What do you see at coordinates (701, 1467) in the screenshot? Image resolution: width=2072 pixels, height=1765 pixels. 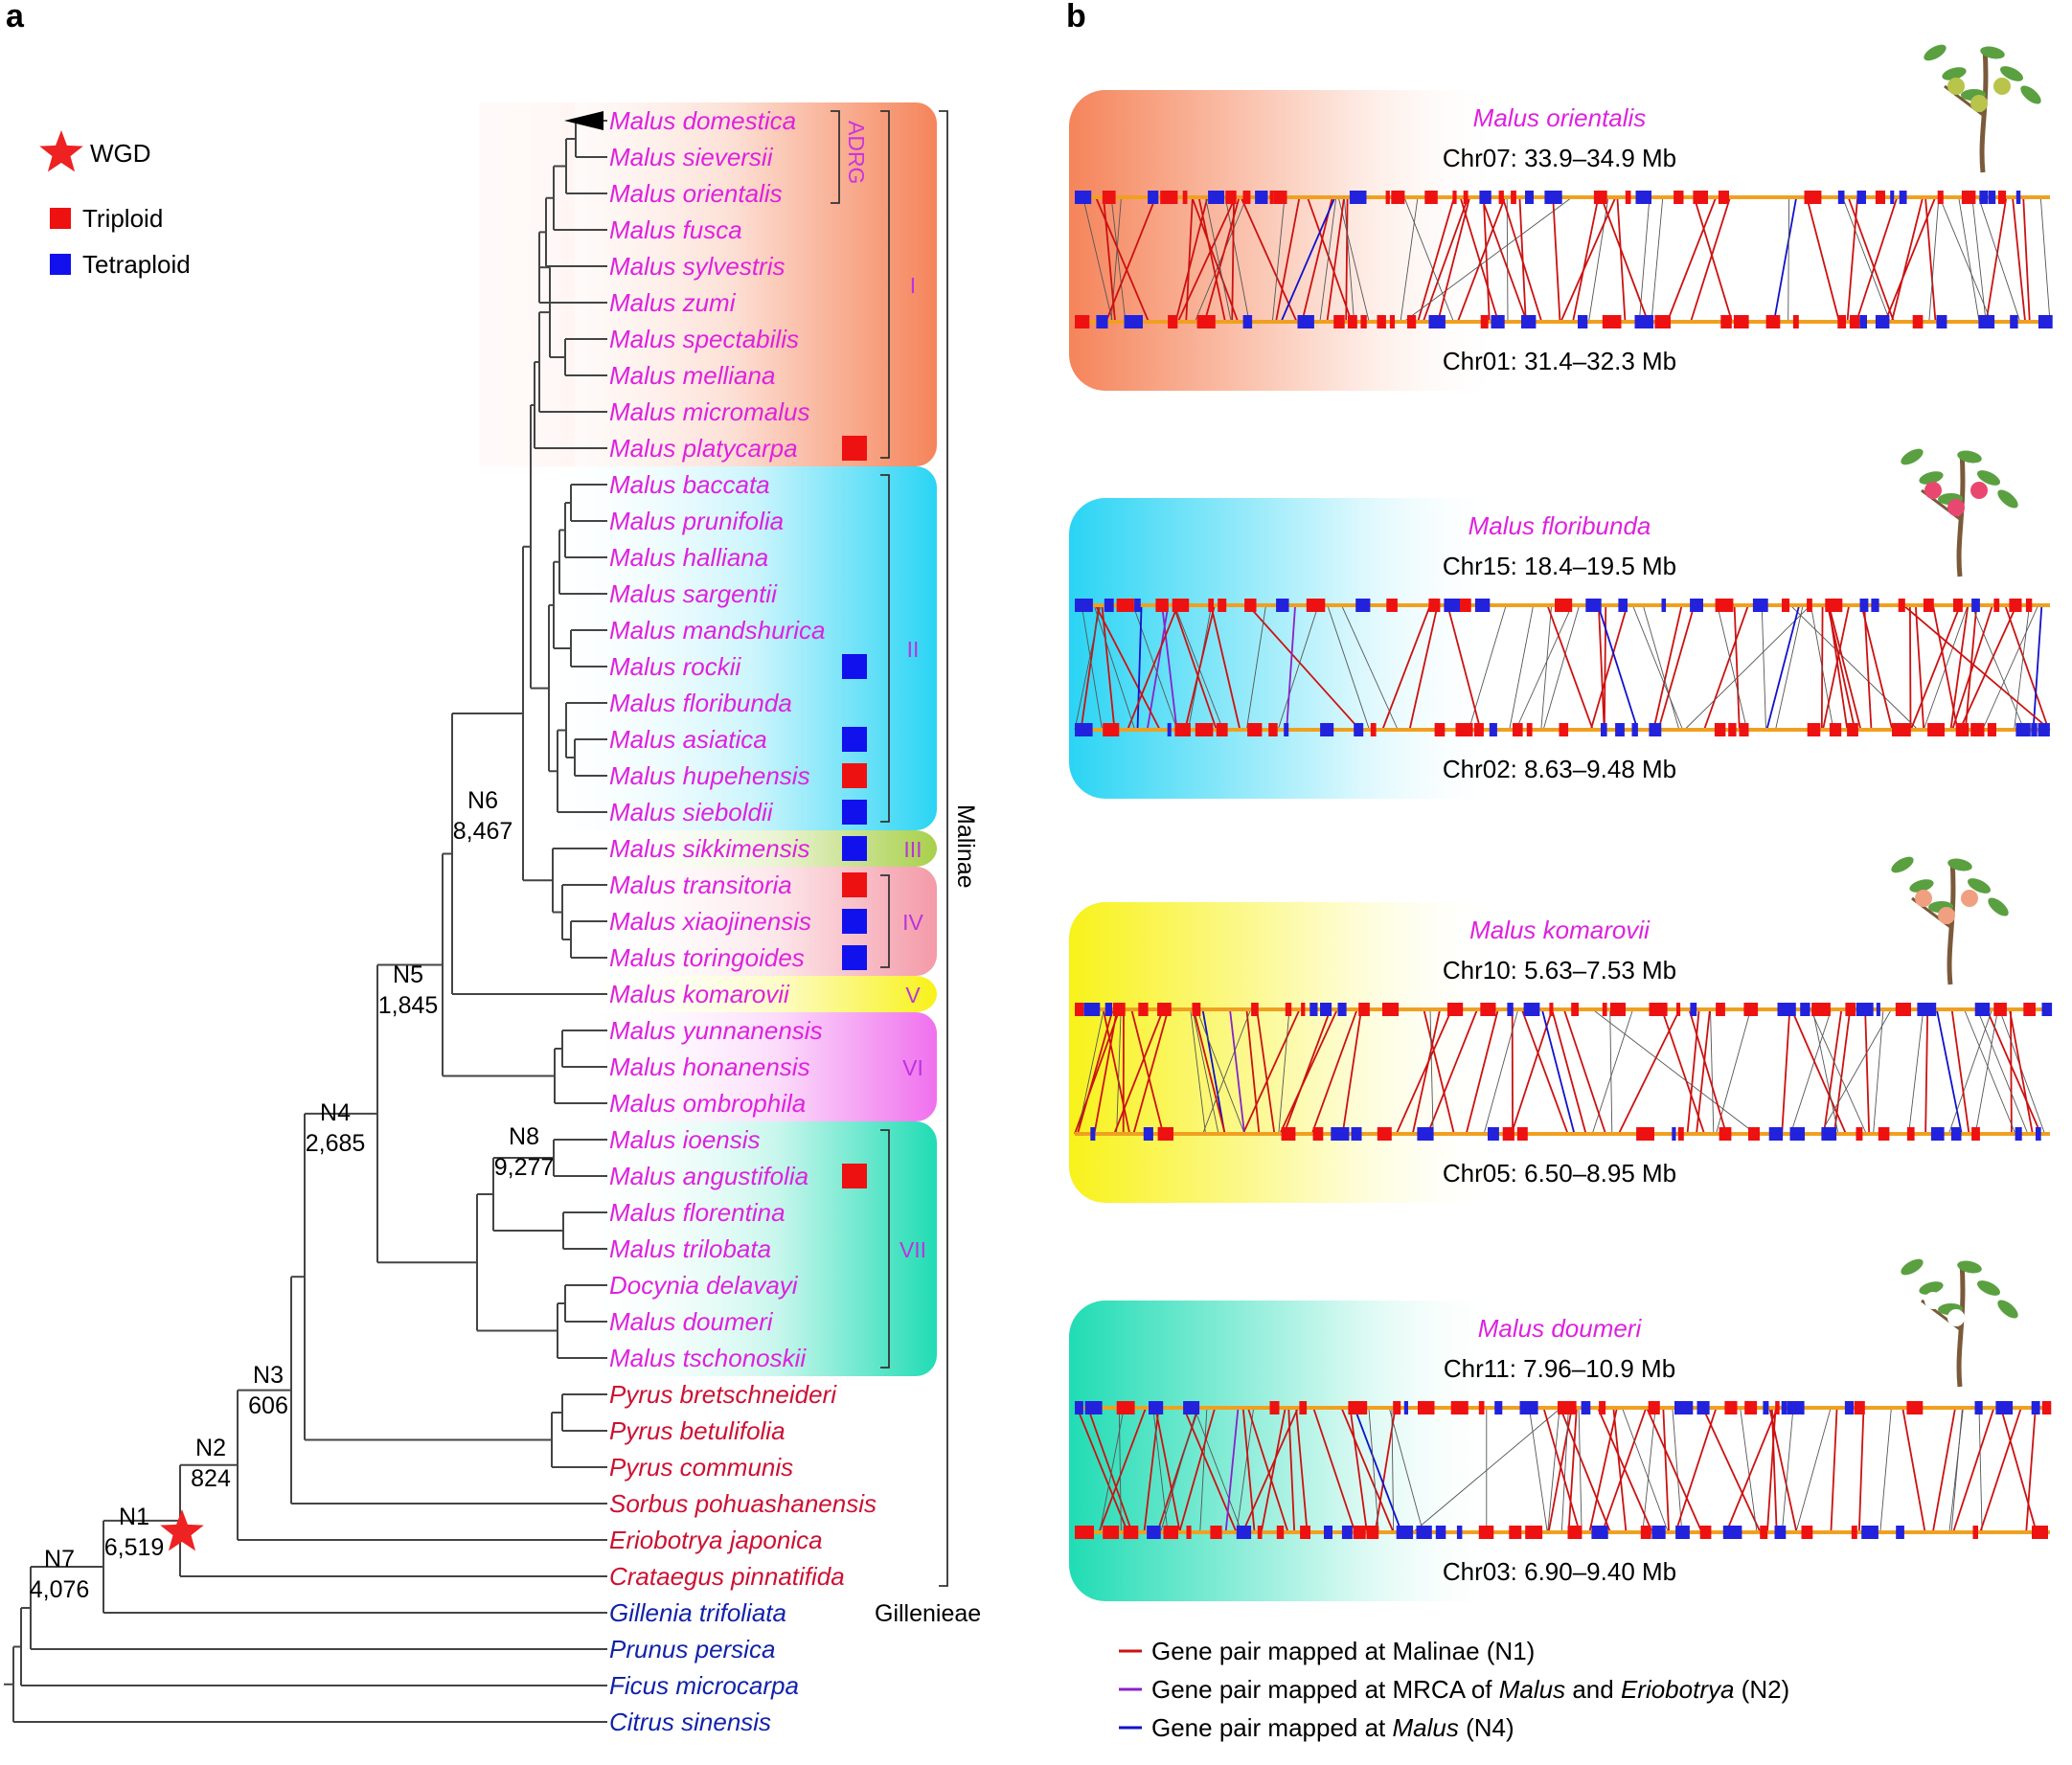 I see `taxon-label: Pyrus communis` at bounding box center [701, 1467].